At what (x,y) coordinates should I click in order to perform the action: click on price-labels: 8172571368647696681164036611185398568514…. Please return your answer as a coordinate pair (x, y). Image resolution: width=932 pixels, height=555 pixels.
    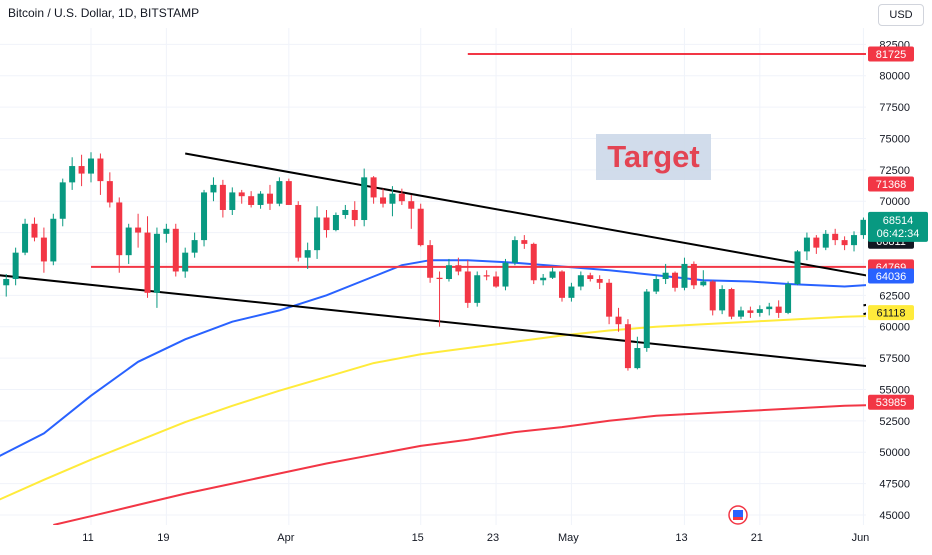
    Looking at the image, I should click on (898, 228).